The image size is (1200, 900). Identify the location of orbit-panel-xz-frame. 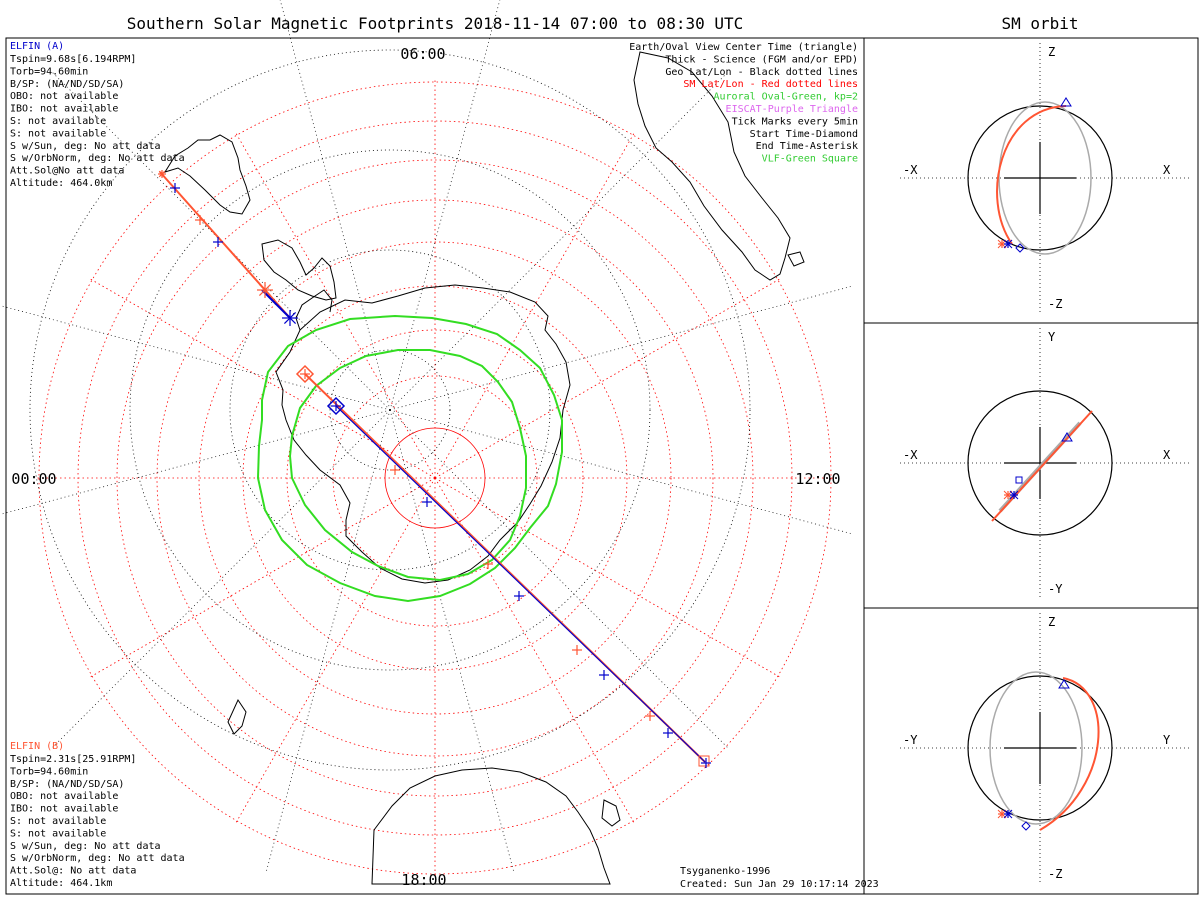
(1031, 180).